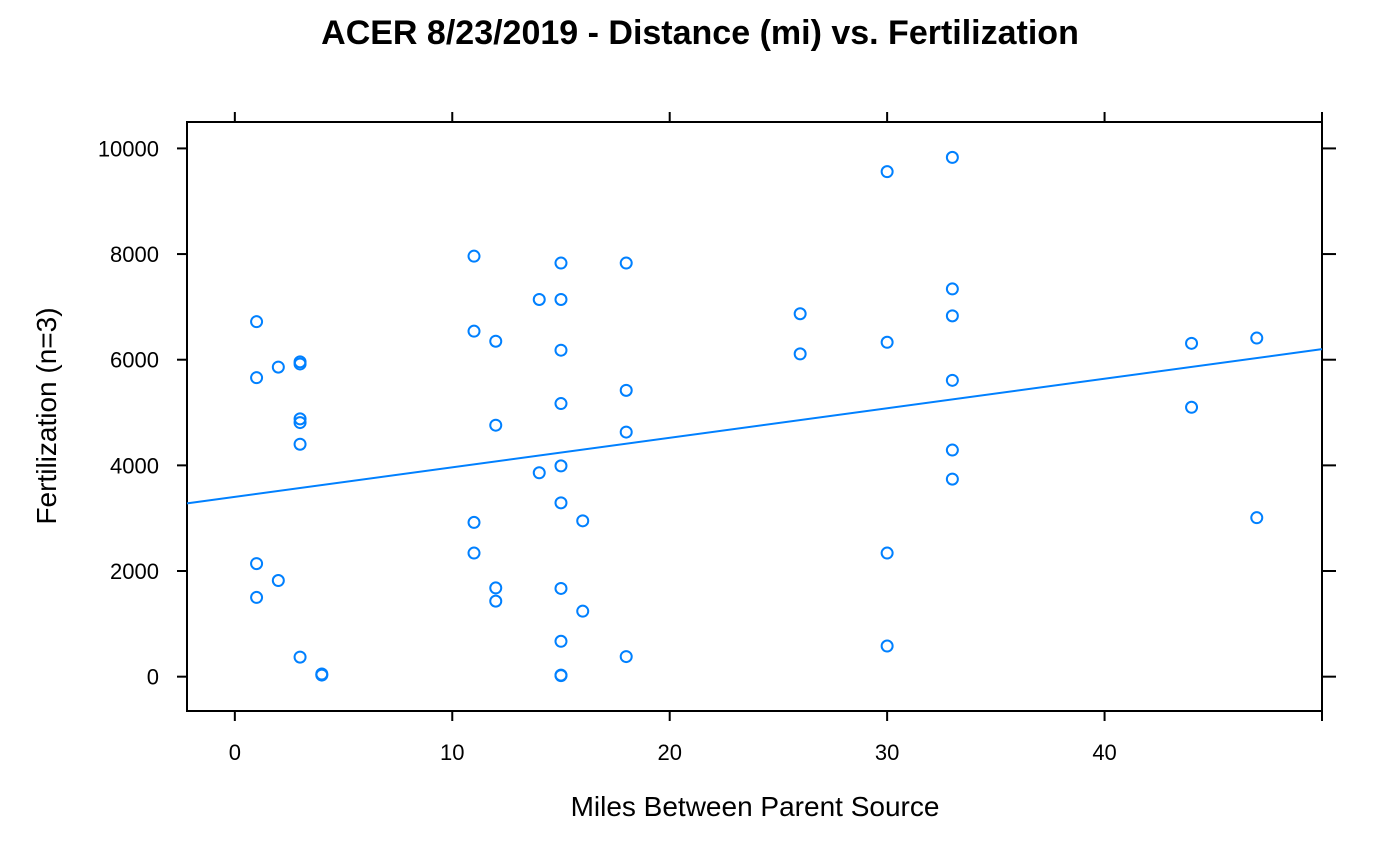  I want to click on y-axis-label: Fertilization (n=3), so click(46, 415).